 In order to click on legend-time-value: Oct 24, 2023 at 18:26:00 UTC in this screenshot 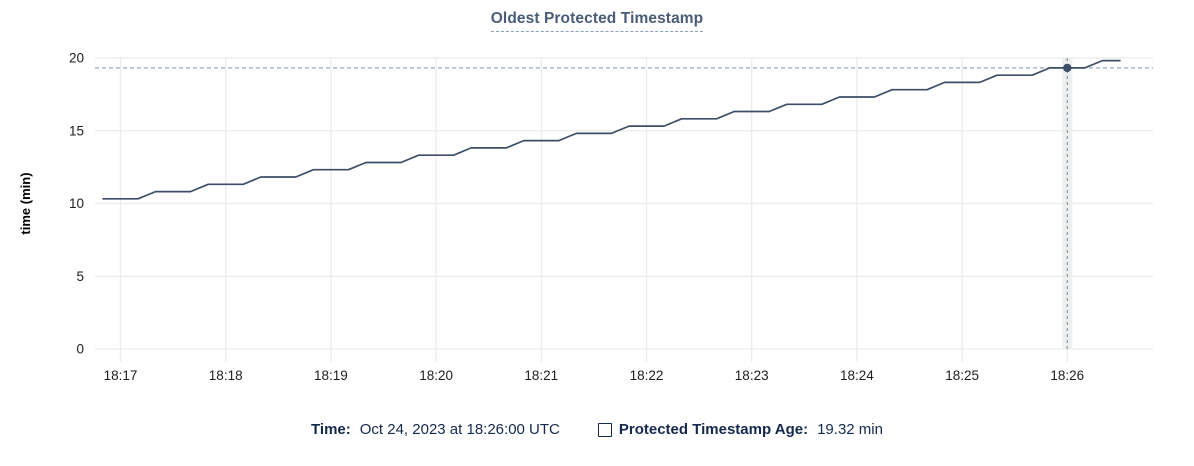, I will do `click(459, 429)`.